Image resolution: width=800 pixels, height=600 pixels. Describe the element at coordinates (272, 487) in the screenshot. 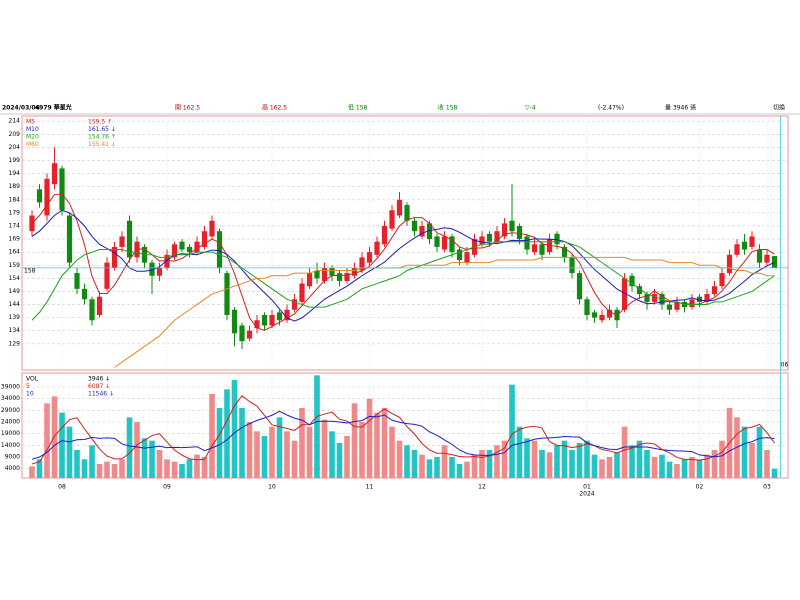

I see `x-tick-label: 10` at that location.